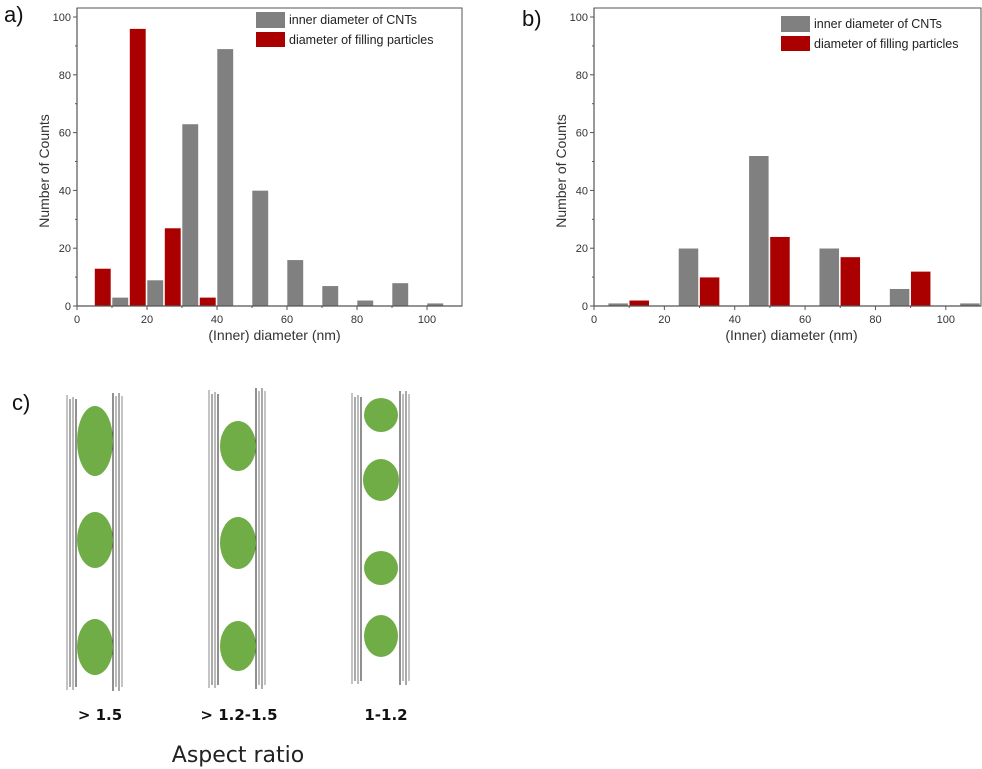 The height and width of the screenshot is (769, 982). I want to click on panel-label-a: a), so click(14, 14).